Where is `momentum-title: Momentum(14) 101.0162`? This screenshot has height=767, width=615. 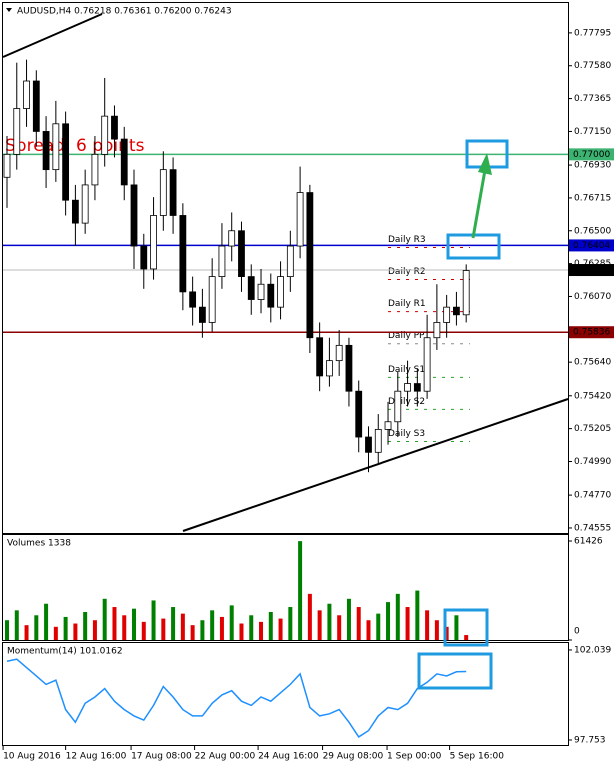 momentum-title: Momentum(14) 101.0162 is located at coordinates (65, 652).